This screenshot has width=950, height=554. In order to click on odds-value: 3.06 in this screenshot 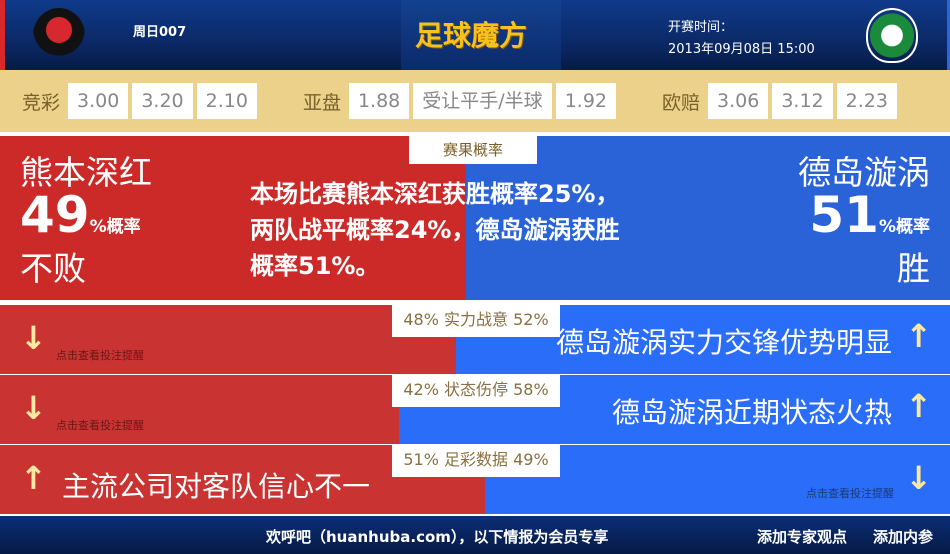, I will do `click(738, 101)`.